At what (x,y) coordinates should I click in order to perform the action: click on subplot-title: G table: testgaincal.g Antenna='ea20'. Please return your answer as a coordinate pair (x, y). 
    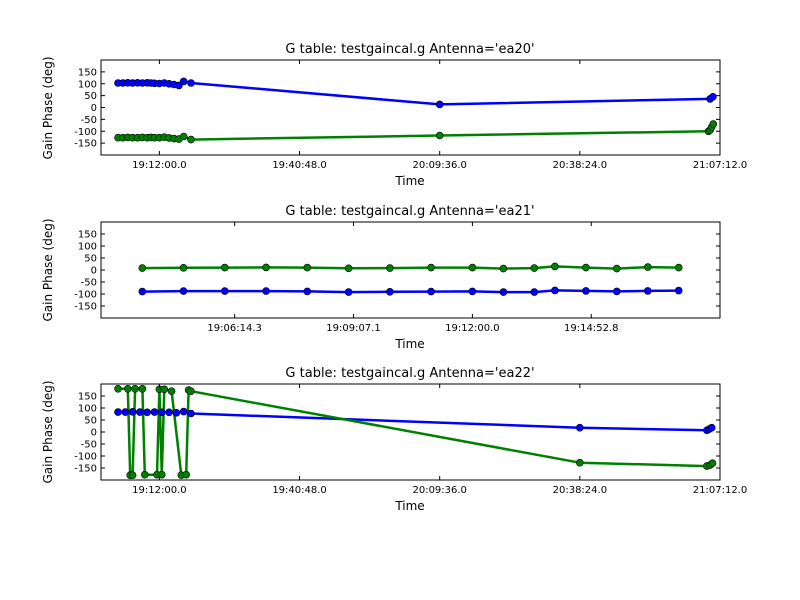
    Looking at the image, I should click on (409, 49).